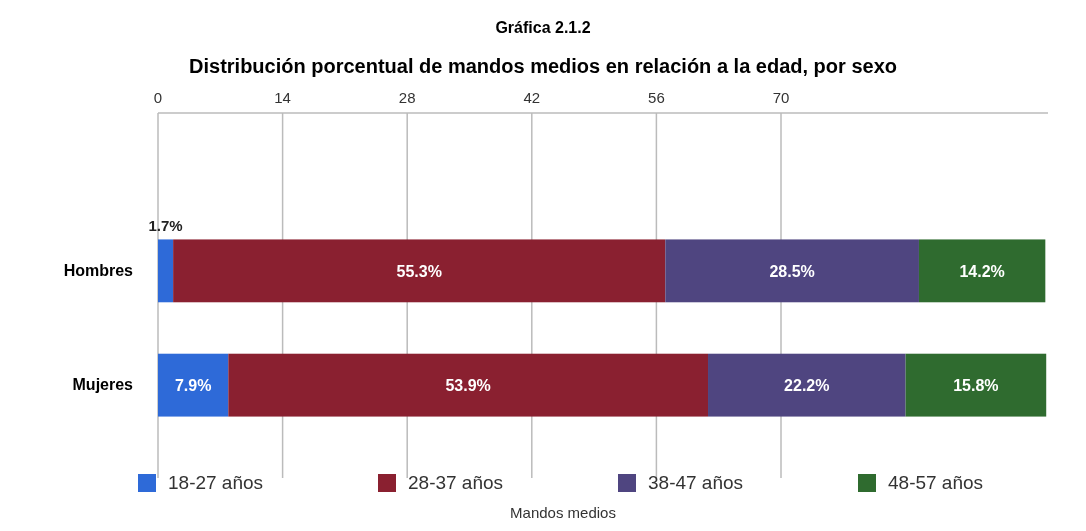 This screenshot has height=531, width=1086. What do you see at coordinates (407, 97) in the screenshot?
I see `x-tick-label: 28` at bounding box center [407, 97].